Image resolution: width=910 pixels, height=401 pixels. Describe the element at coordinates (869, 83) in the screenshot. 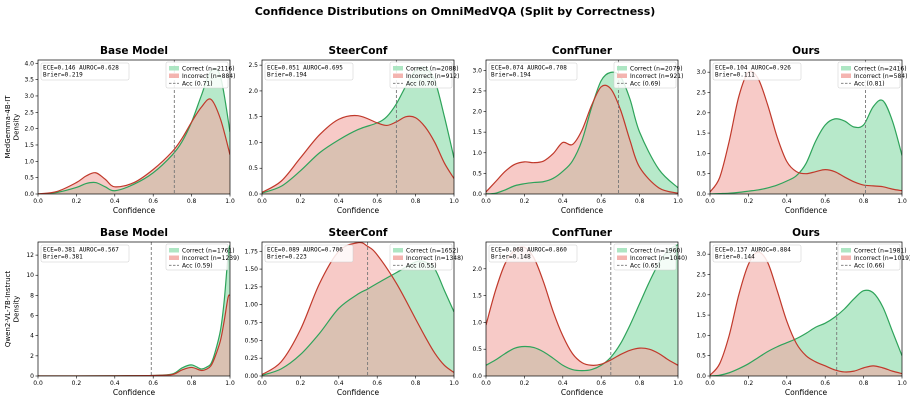

I see `legend-label: Acc (0.81)` at that location.